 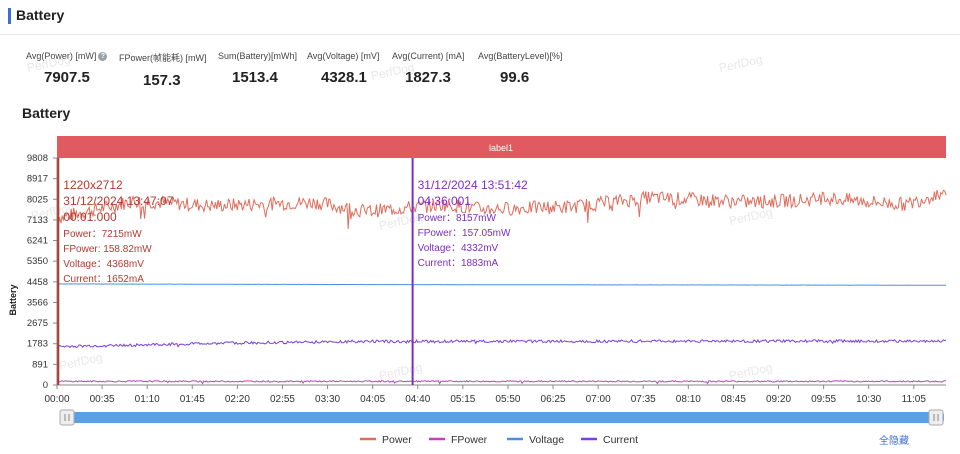 What do you see at coordinates (823, 399) in the screenshot?
I see `x-tick-label: 09:55` at bounding box center [823, 399].